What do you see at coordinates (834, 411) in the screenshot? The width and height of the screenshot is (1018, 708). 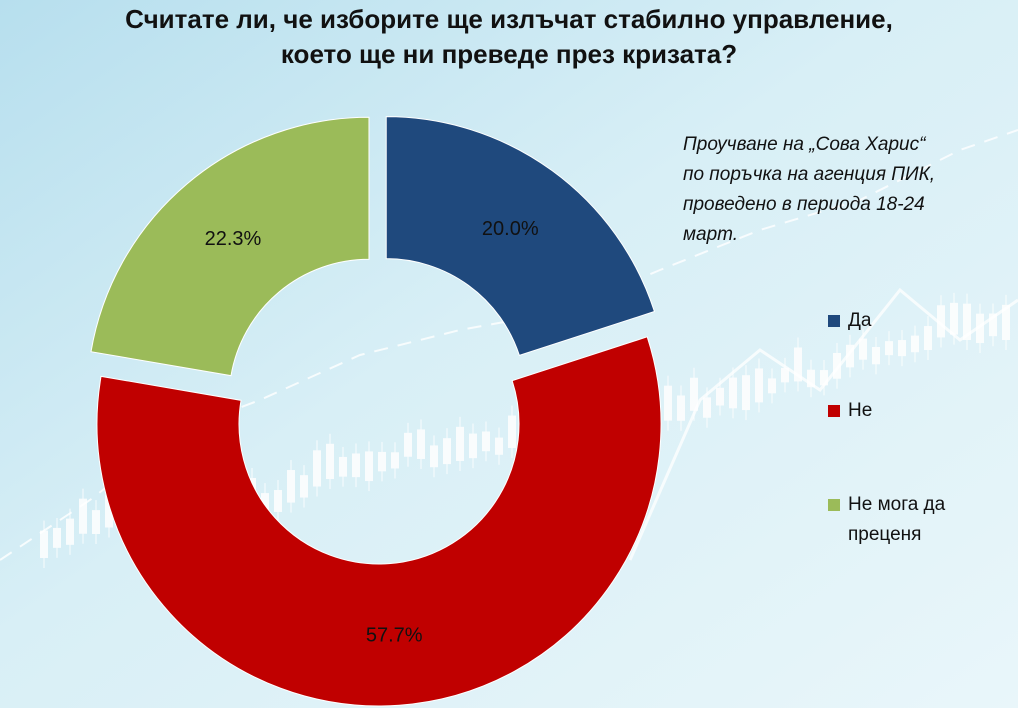 I see `legend-swatch-ne` at bounding box center [834, 411].